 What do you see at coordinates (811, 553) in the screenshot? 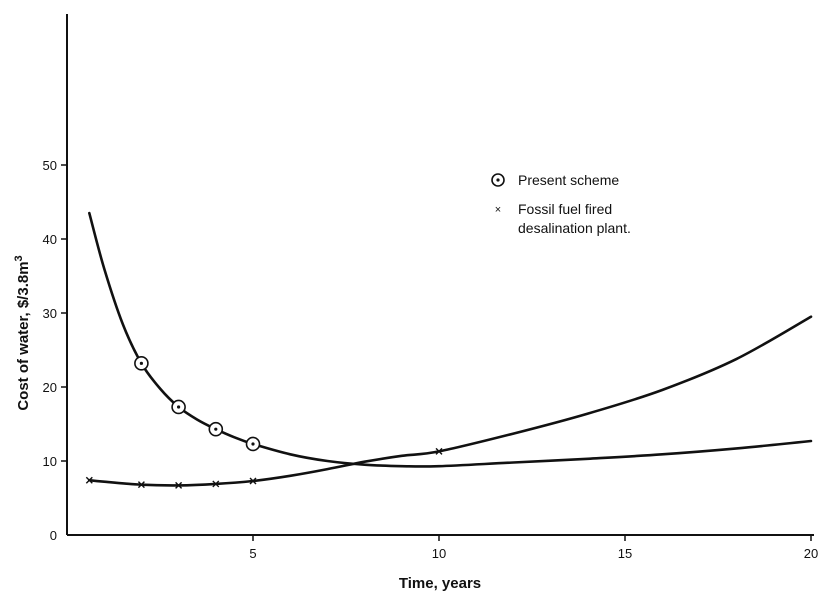
I see `x-tick-label: 20` at bounding box center [811, 553].